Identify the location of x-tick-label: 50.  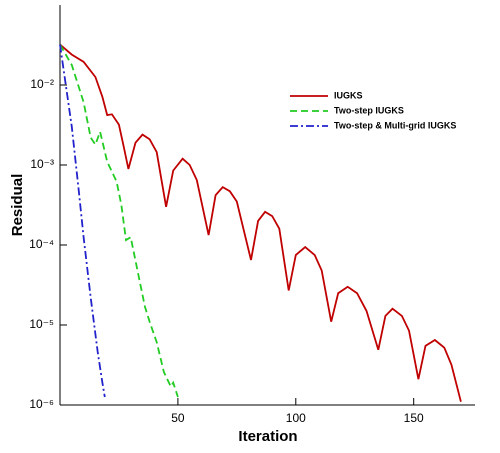
(178, 418).